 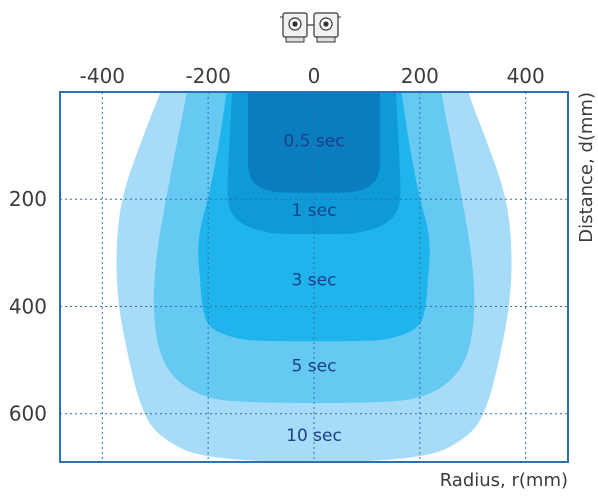 What do you see at coordinates (28, 414) in the screenshot?
I see `y-tick-label: 600` at bounding box center [28, 414].